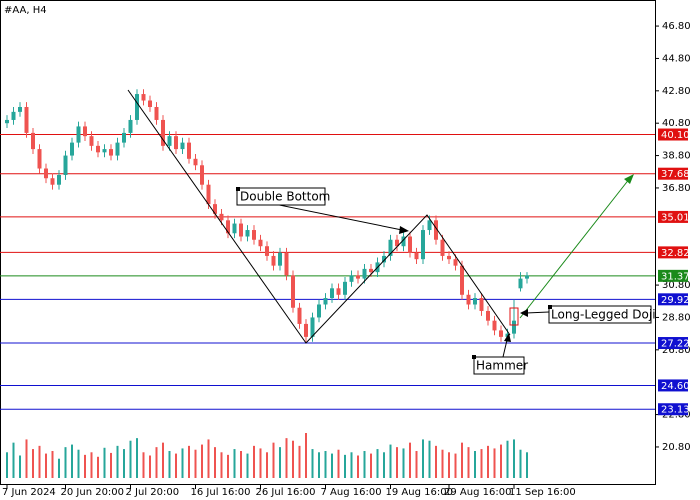 The image size is (700, 500). Describe the element at coordinates (542, 492) in the screenshot. I see `x-tick-label: 11 Sep 16:00` at that location.